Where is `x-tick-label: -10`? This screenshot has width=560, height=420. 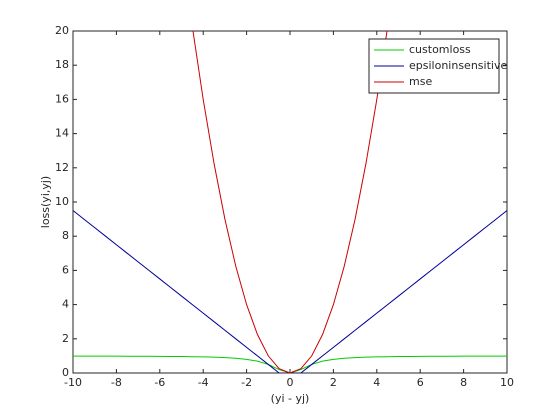
x-tick-label: -10 is located at coordinates (73, 382).